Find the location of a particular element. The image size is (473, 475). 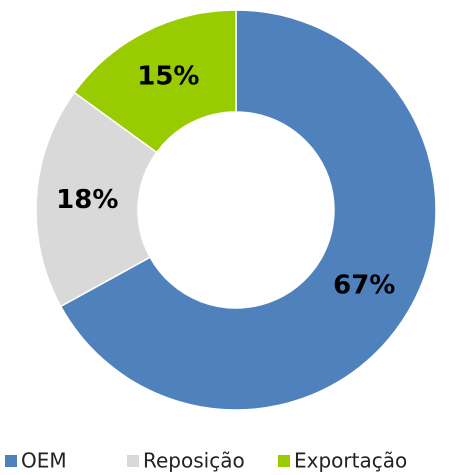

legend-label: OEM is located at coordinates (44, 461).